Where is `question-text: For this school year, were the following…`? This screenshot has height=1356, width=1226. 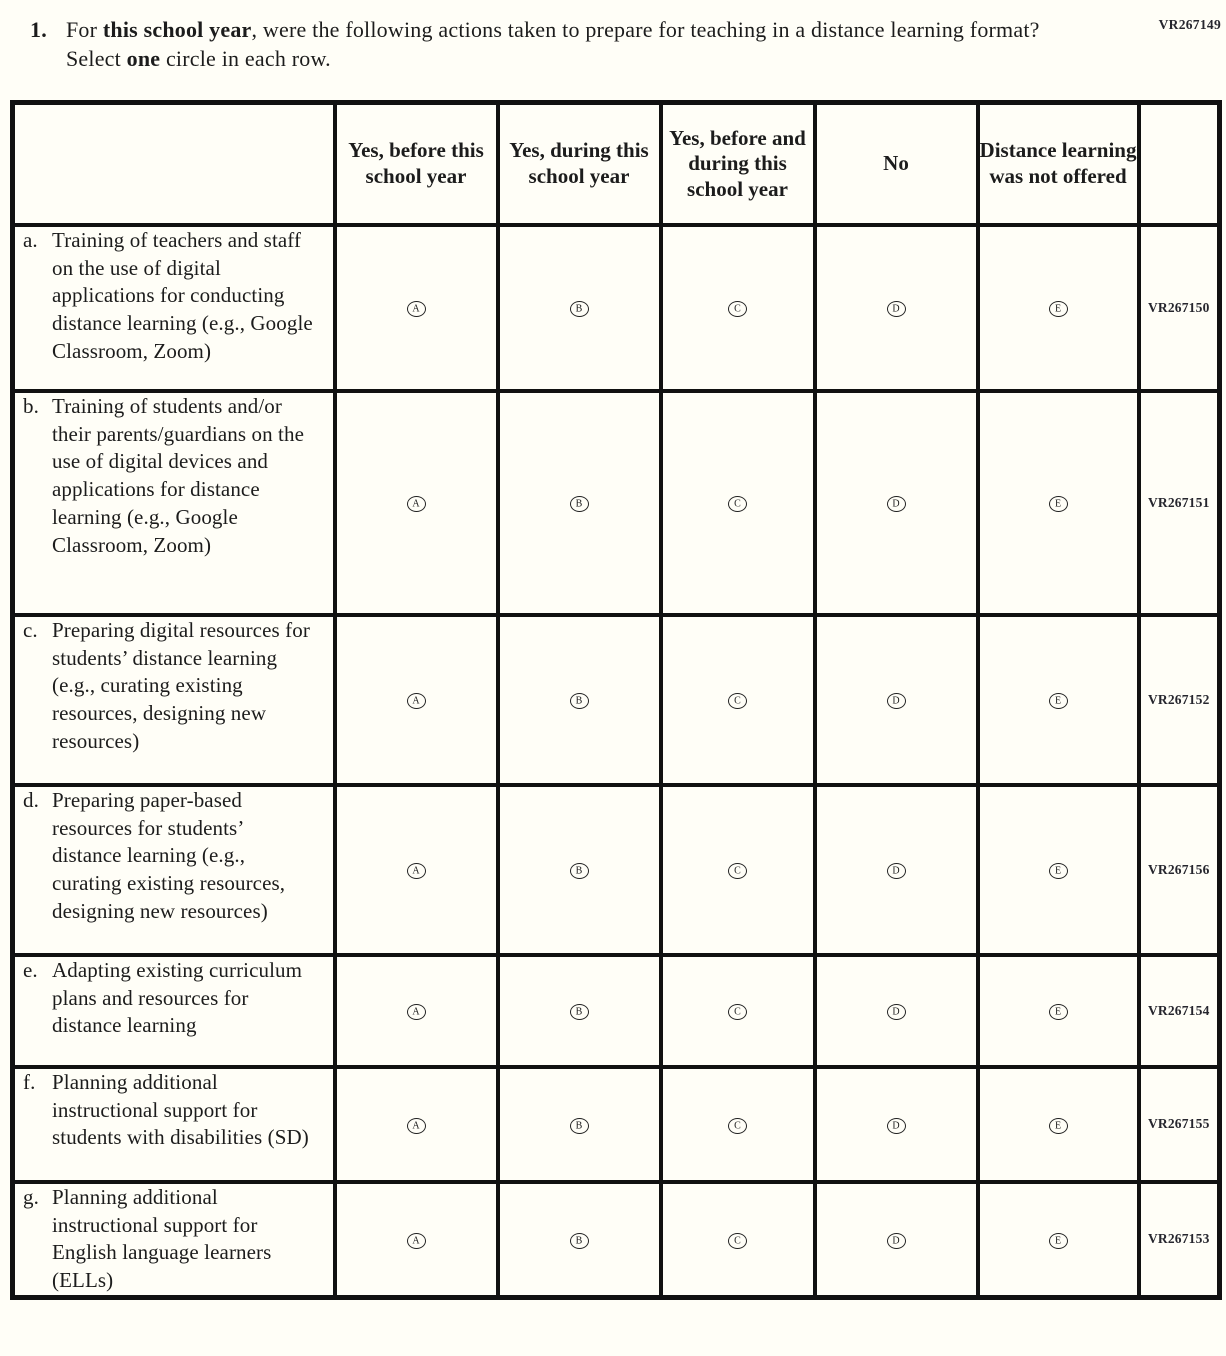
question-text: For this school year, were the following… is located at coordinates (562, 44).